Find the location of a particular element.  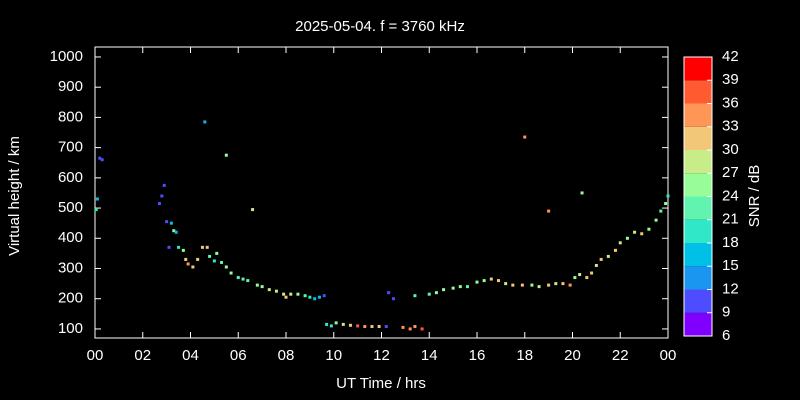

colorbar-tick-label: 24 is located at coordinates (730, 195).